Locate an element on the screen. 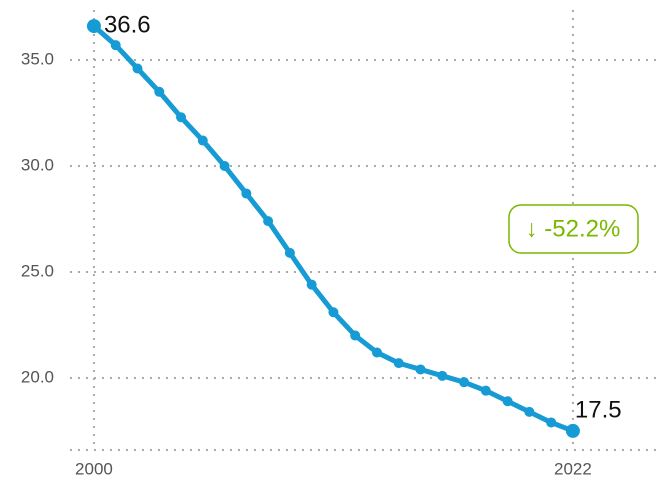 The image size is (661, 482). y-tick-label: 30.0 is located at coordinates (37, 164).